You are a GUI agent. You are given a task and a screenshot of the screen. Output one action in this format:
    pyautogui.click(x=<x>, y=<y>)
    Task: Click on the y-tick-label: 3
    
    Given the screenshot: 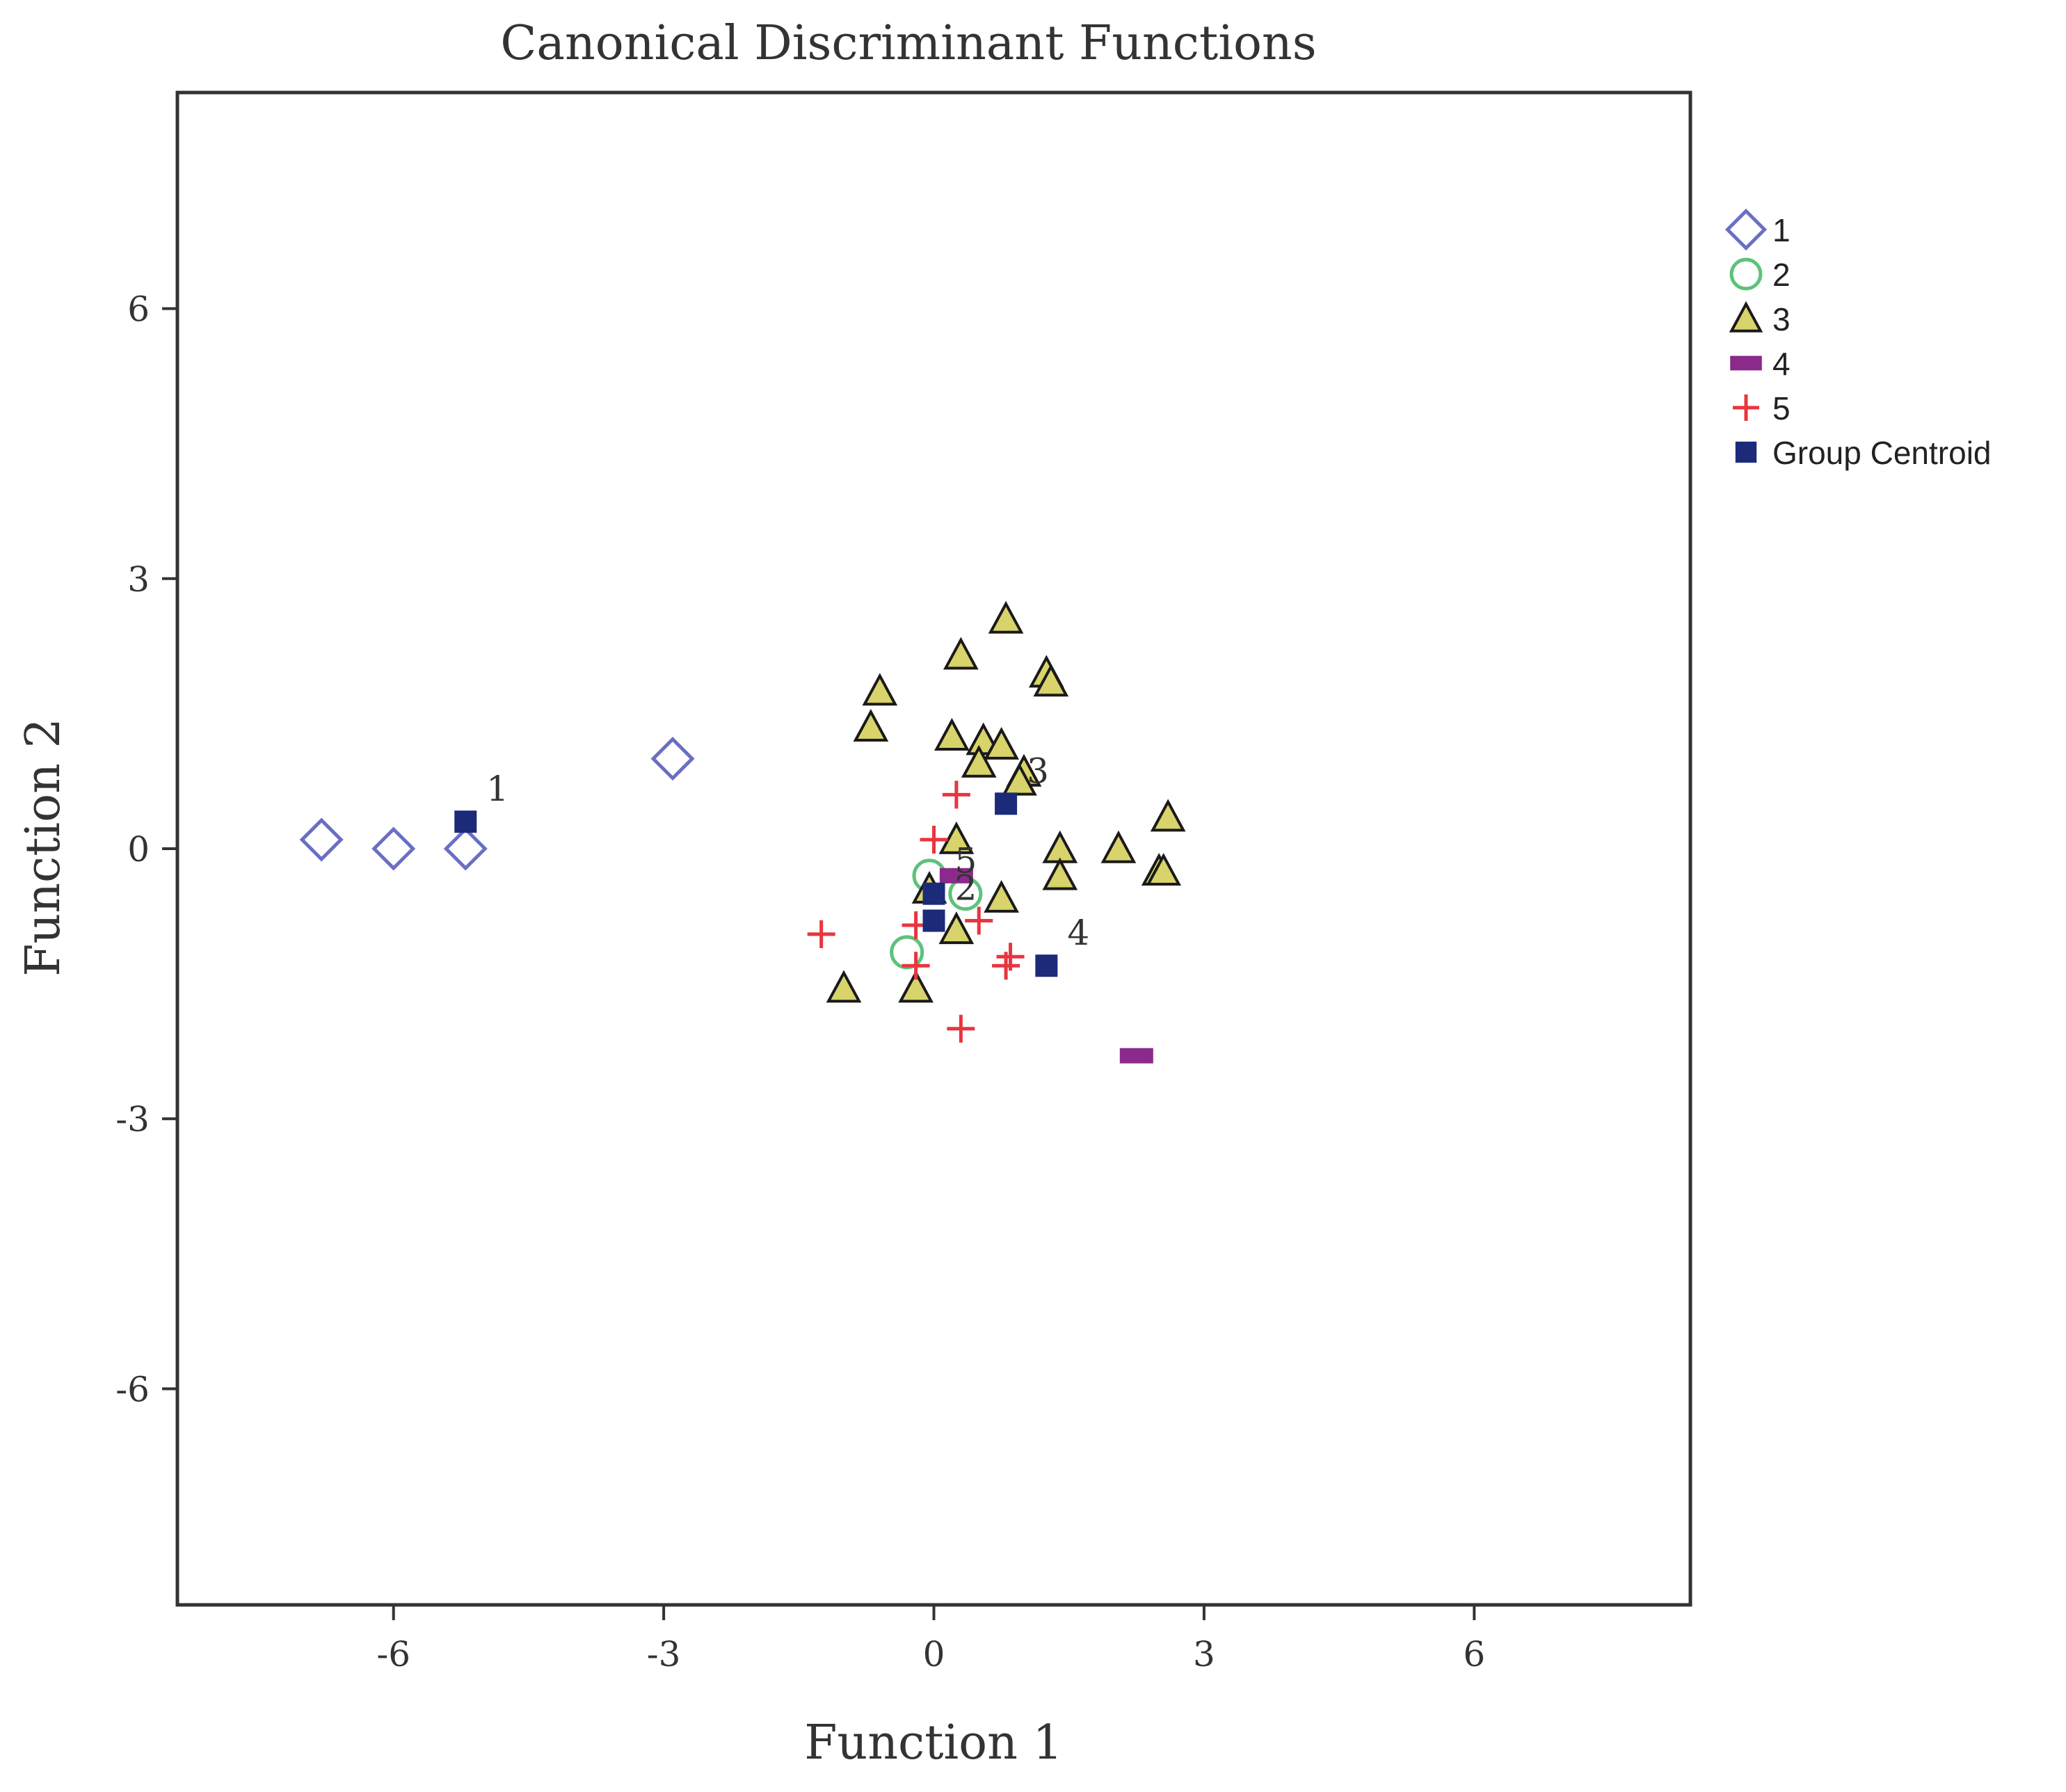 What is the action you would take?
    pyautogui.click(x=138, y=579)
    